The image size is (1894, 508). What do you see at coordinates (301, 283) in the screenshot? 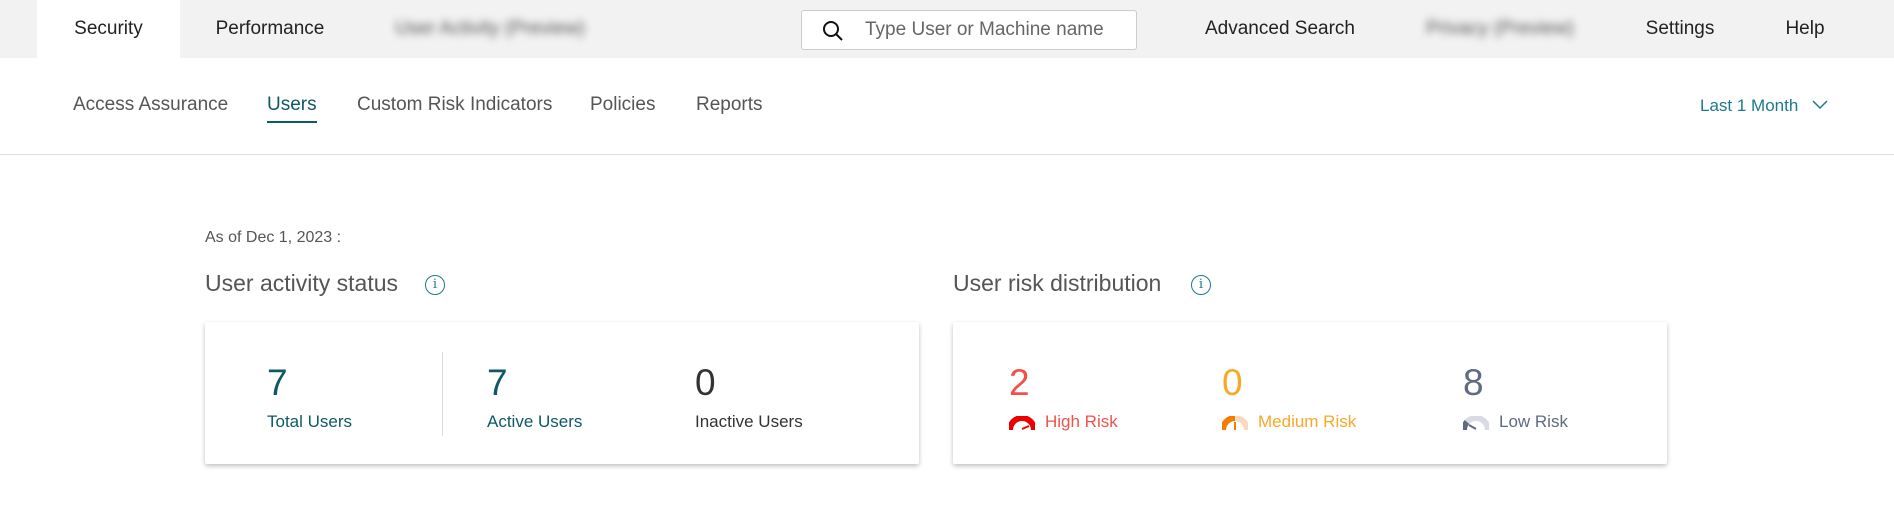
I see `activity-title: User activity status` at bounding box center [301, 283].